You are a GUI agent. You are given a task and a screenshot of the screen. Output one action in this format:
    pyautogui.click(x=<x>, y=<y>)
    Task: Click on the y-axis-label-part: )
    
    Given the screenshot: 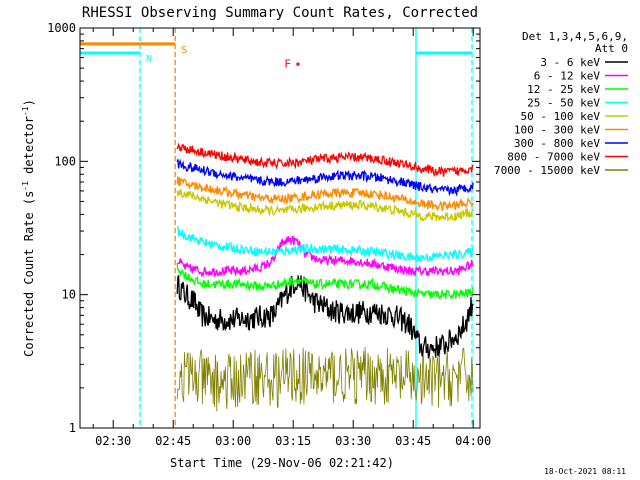 What is the action you would take?
    pyautogui.click(x=29, y=102)
    